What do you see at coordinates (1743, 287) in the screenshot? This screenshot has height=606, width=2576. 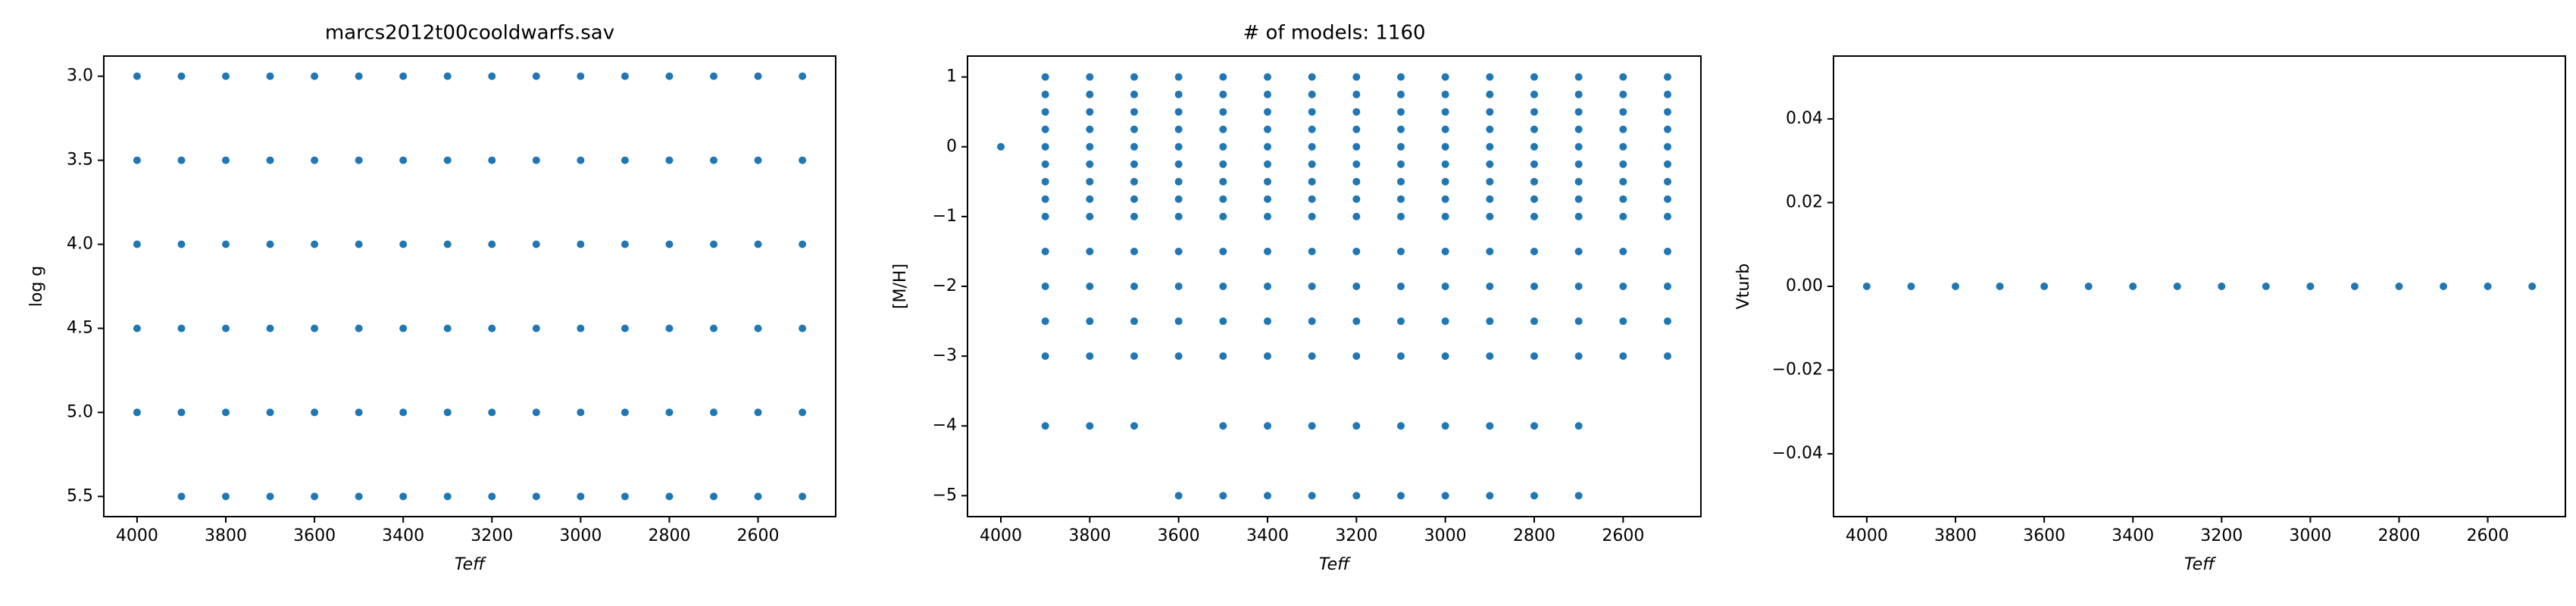 I see `y-axis-label: Vturb` at bounding box center [1743, 287].